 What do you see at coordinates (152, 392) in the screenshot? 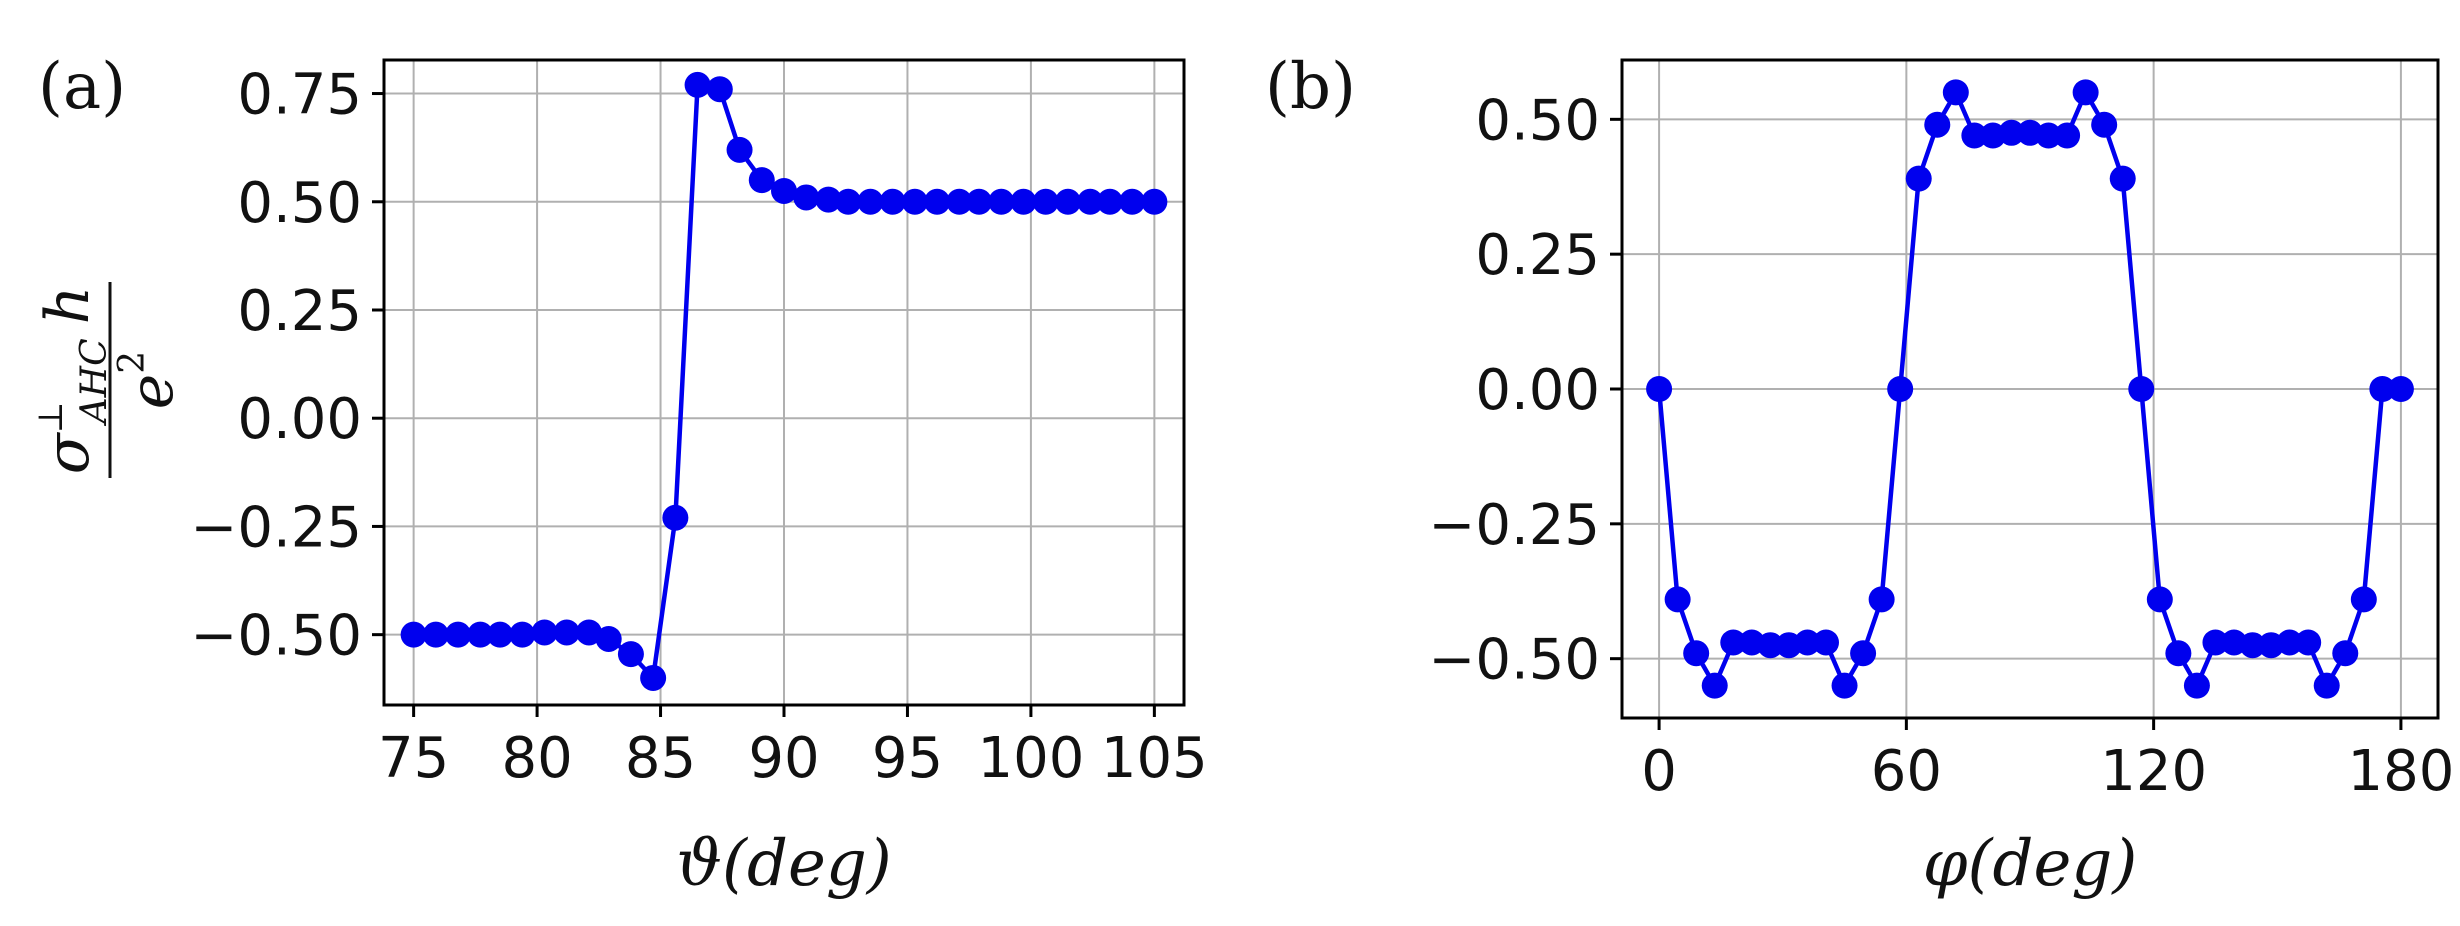
I see `ylabel-e: e` at bounding box center [152, 392].